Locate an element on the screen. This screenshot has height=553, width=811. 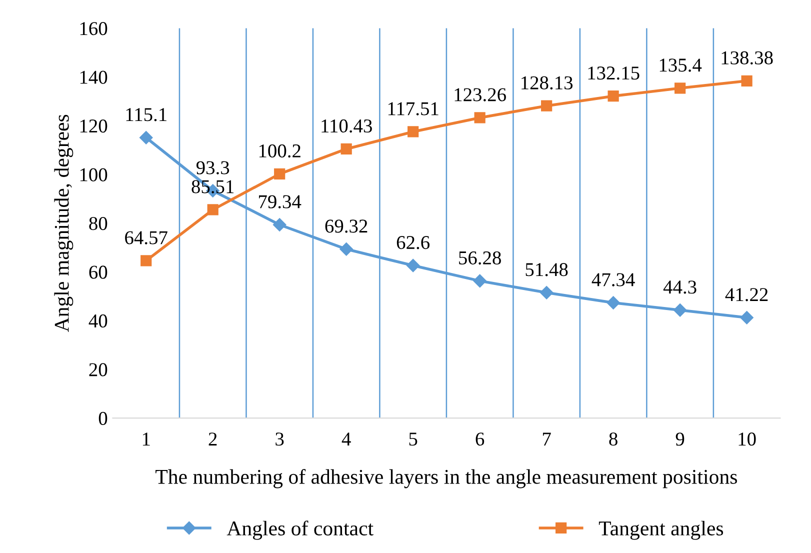
x-tick-label: 8 is located at coordinates (613, 439).